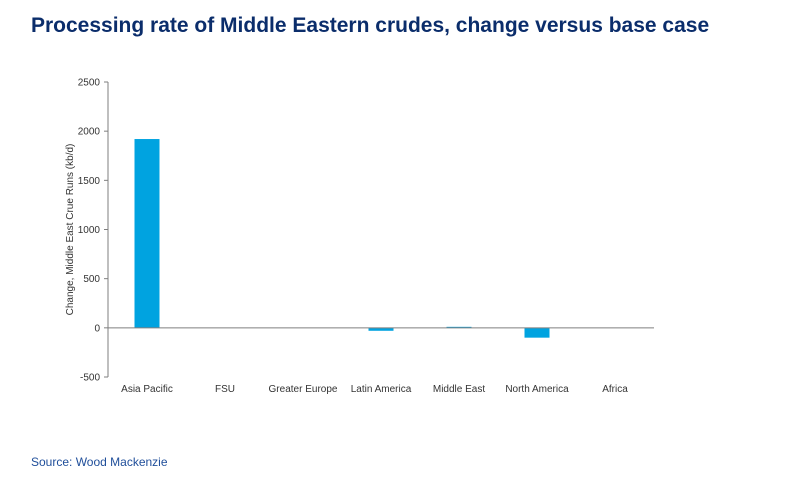 Image resolution: width=800 pixels, height=480 pixels. Describe the element at coordinates (97, 328) in the screenshot. I see `y-tick-label: 0` at that location.